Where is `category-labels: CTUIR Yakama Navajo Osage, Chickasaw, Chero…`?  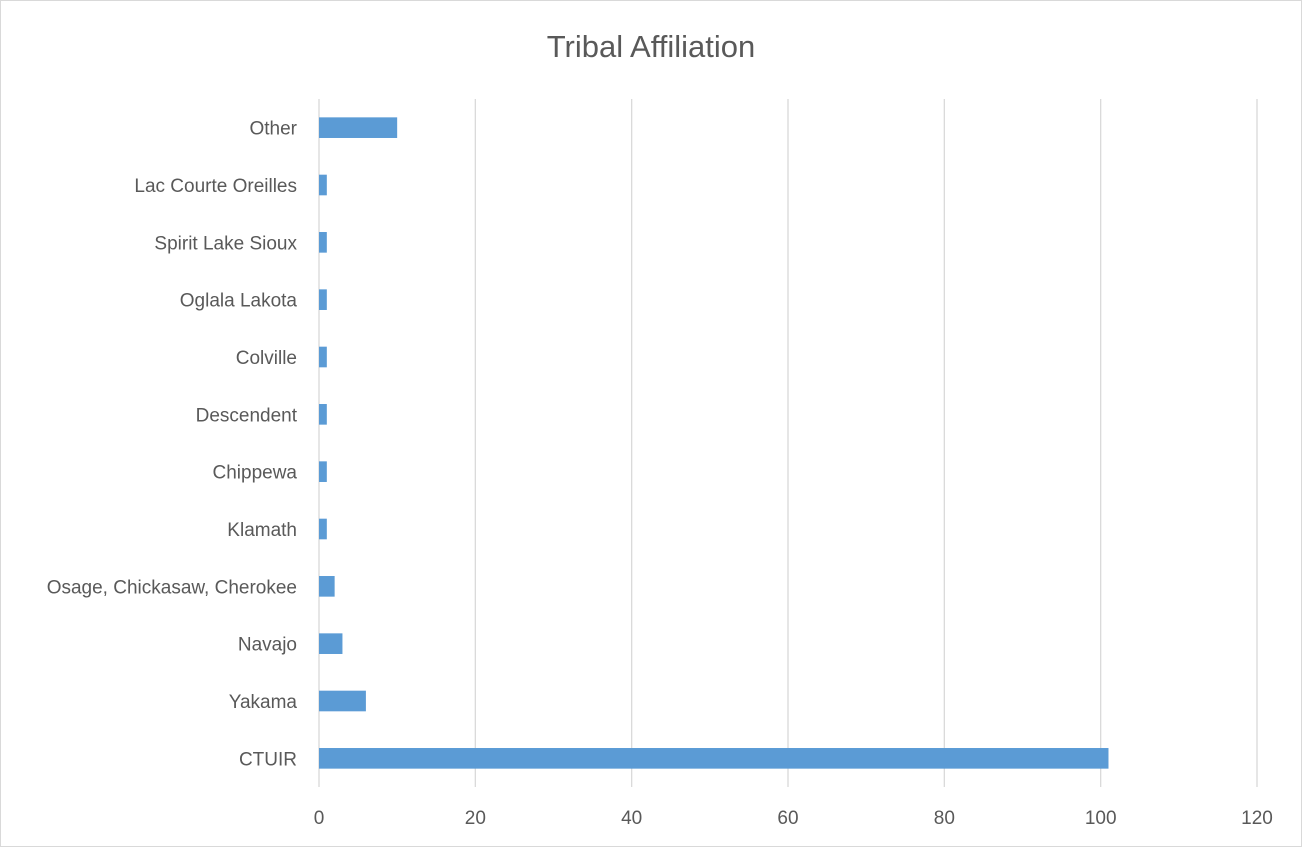 category-labels: CTUIR Yakama Navajo Osage, Chickasaw, Chero… is located at coordinates (172, 445).